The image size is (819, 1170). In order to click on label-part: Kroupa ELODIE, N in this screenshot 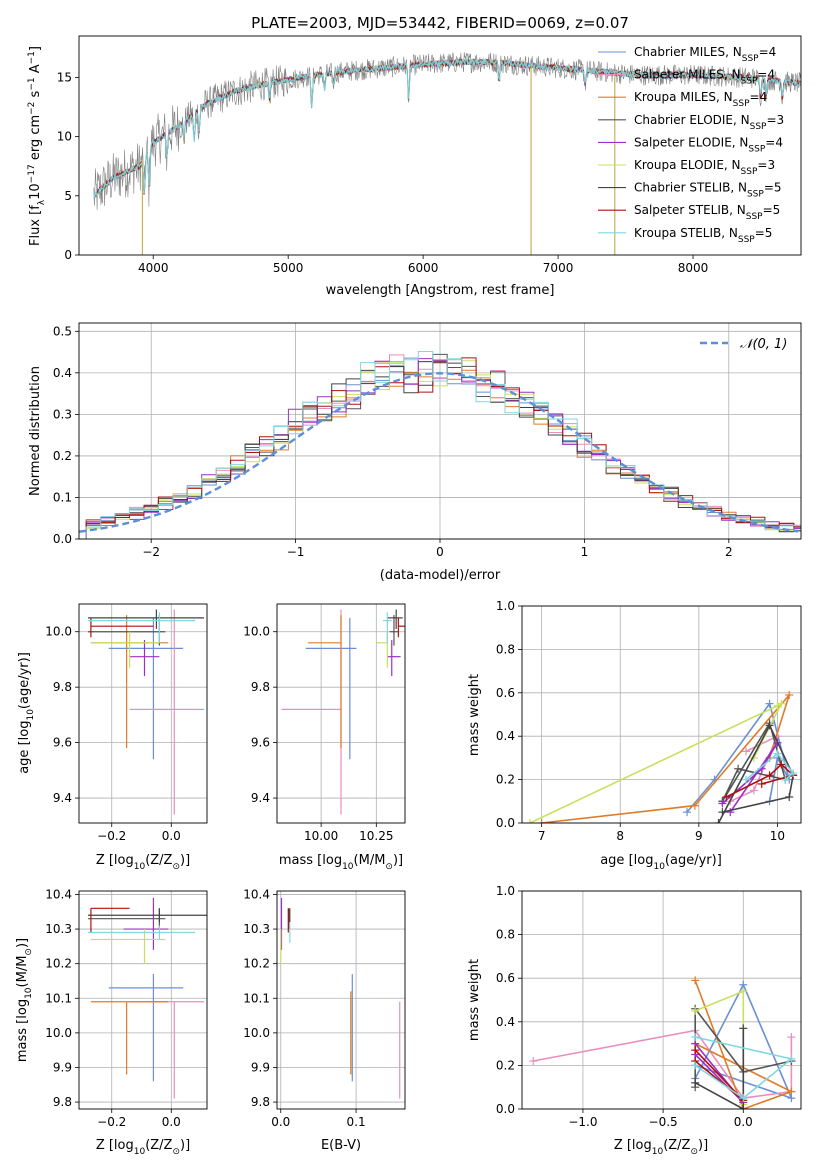, I will do `click(687, 165)`.